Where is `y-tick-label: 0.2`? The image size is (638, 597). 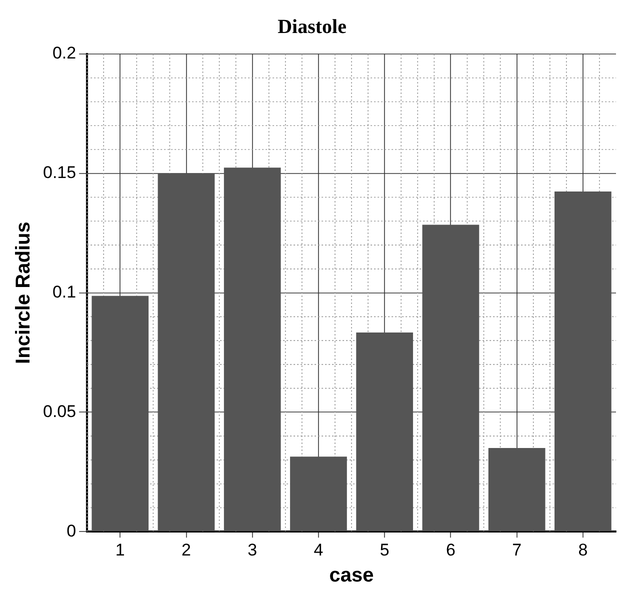 y-tick-label: 0.2 is located at coordinates (64, 53).